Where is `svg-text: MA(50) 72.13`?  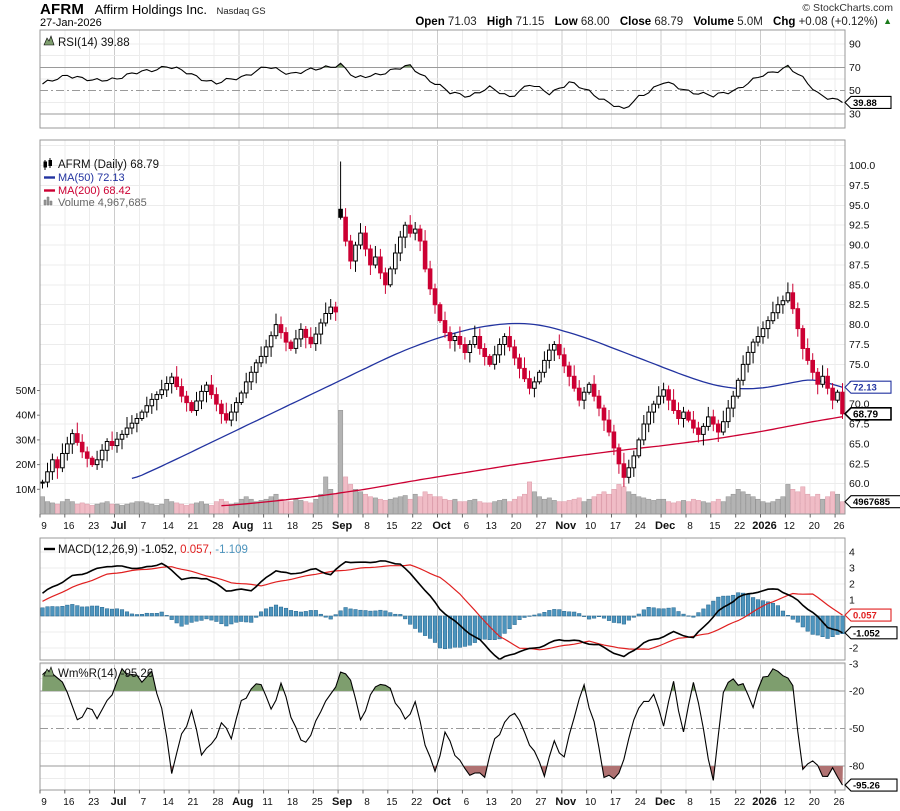 svg-text: MA(50) 72.13 is located at coordinates (91, 178).